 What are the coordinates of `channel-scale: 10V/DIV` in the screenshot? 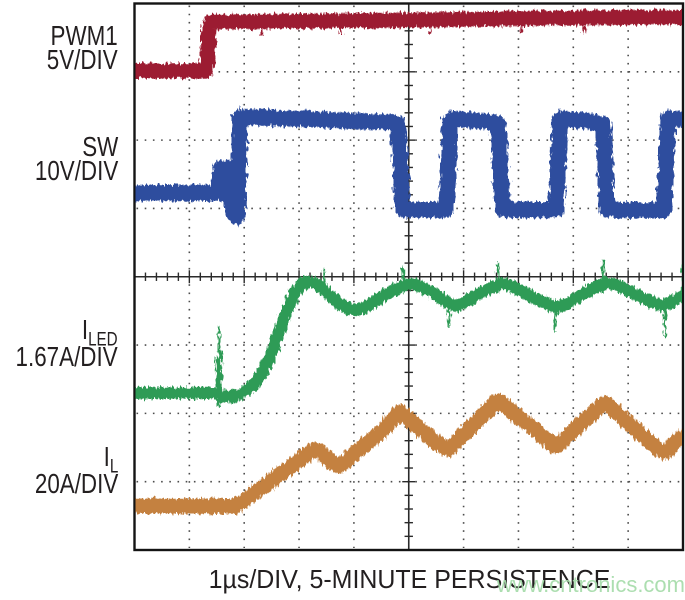 It's located at (76, 170).